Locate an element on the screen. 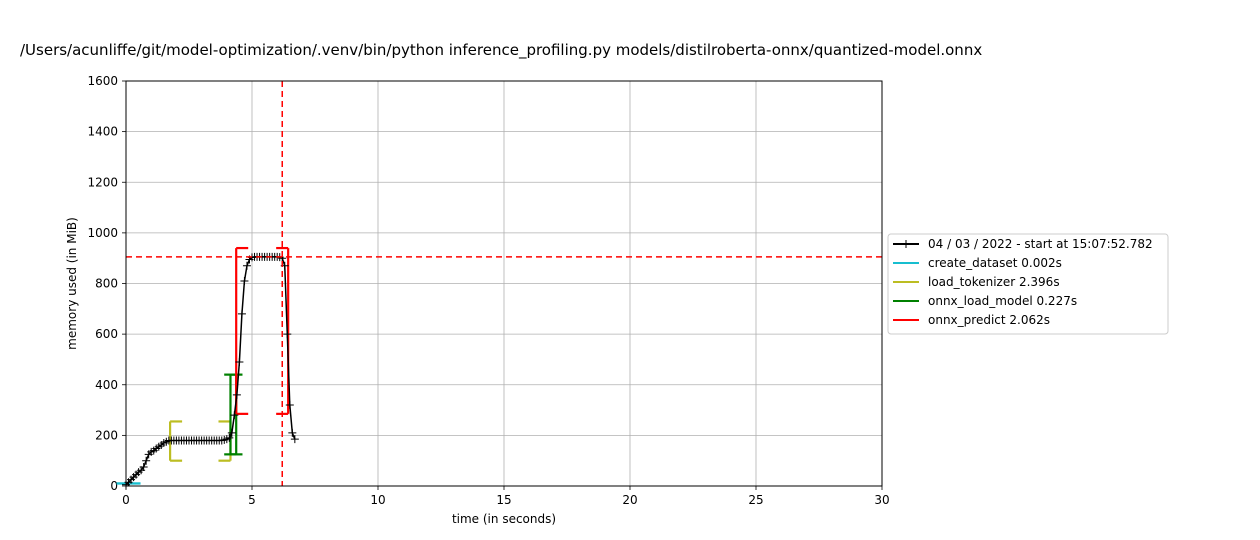  legend-label: onnx_predict 2.062s is located at coordinates (989, 320).